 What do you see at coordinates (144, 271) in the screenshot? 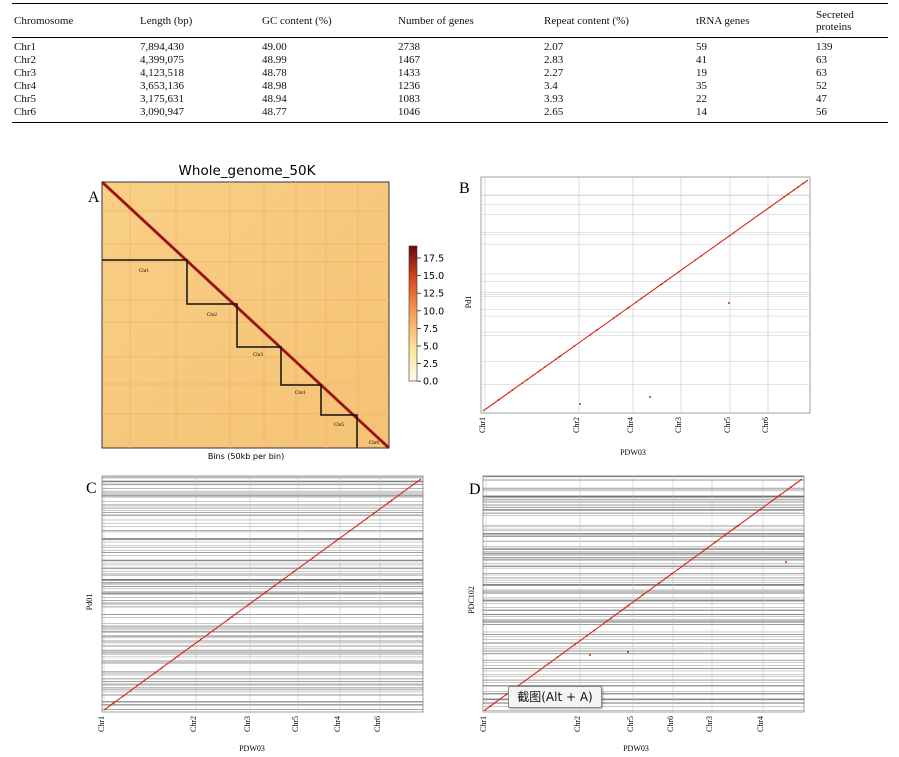
I see `heatmap-chrom-label: Chr1` at bounding box center [144, 271].